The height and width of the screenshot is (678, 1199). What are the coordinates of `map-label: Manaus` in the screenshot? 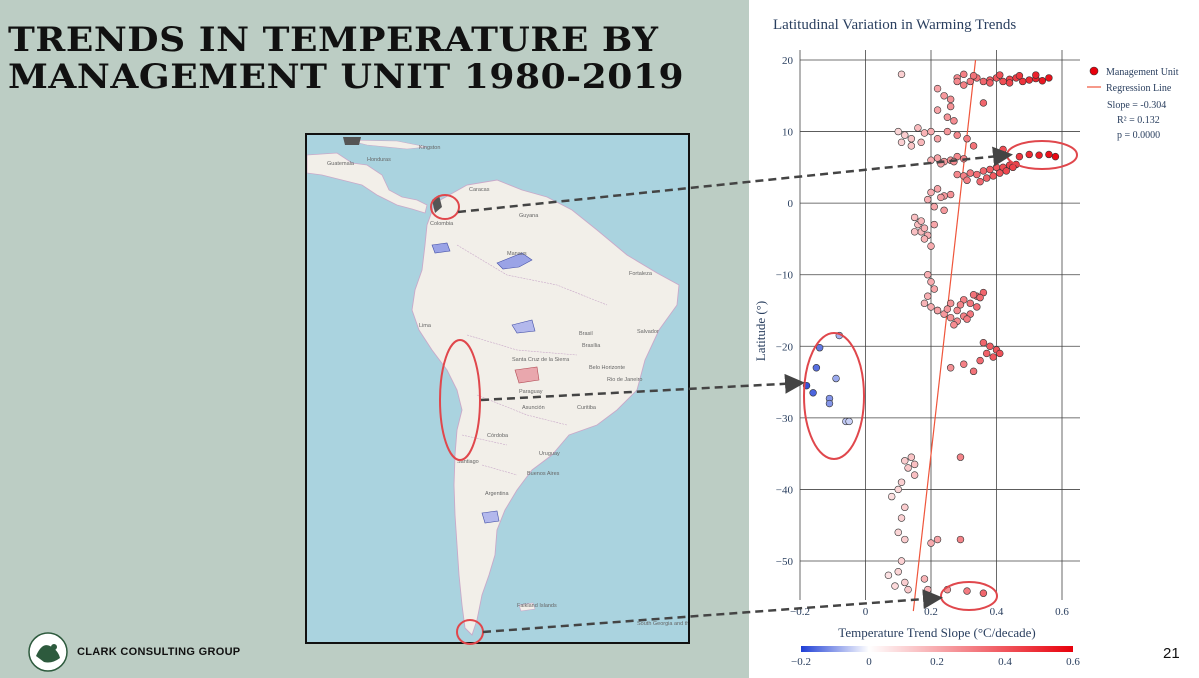 It's located at (517, 254).